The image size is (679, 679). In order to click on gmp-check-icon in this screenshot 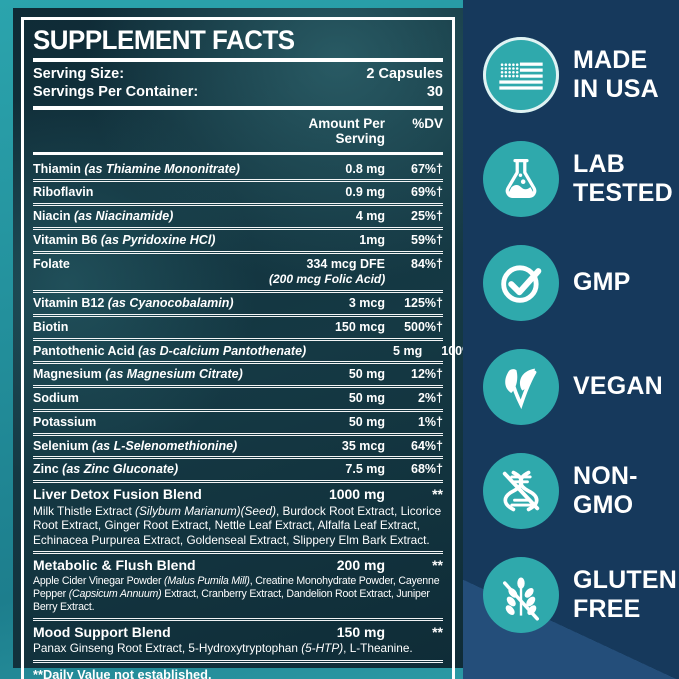, I will do `click(521, 283)`.